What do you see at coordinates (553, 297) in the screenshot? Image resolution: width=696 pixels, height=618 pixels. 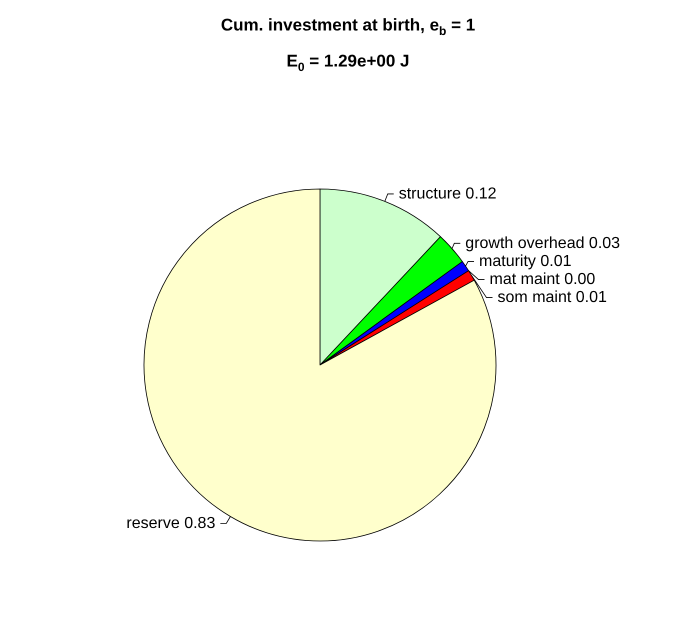 I see `slice-label: som maint 0.01` at bounding box center [553, 297].